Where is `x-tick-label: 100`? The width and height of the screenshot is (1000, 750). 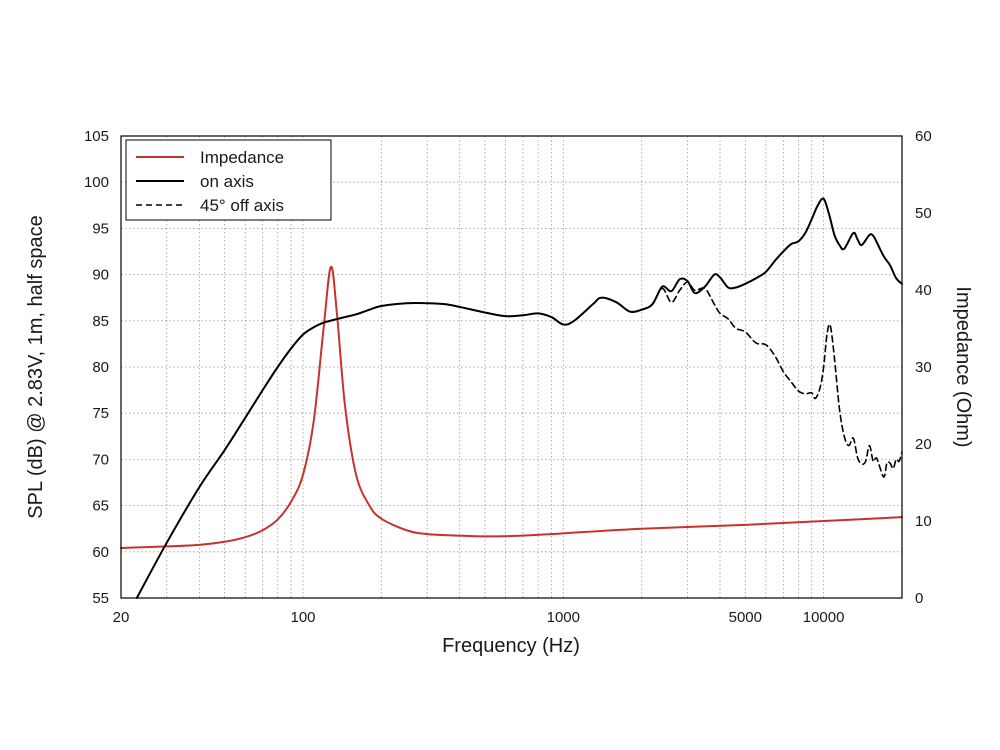 x-tick-label: 100 is located at coordinates (302, 617).